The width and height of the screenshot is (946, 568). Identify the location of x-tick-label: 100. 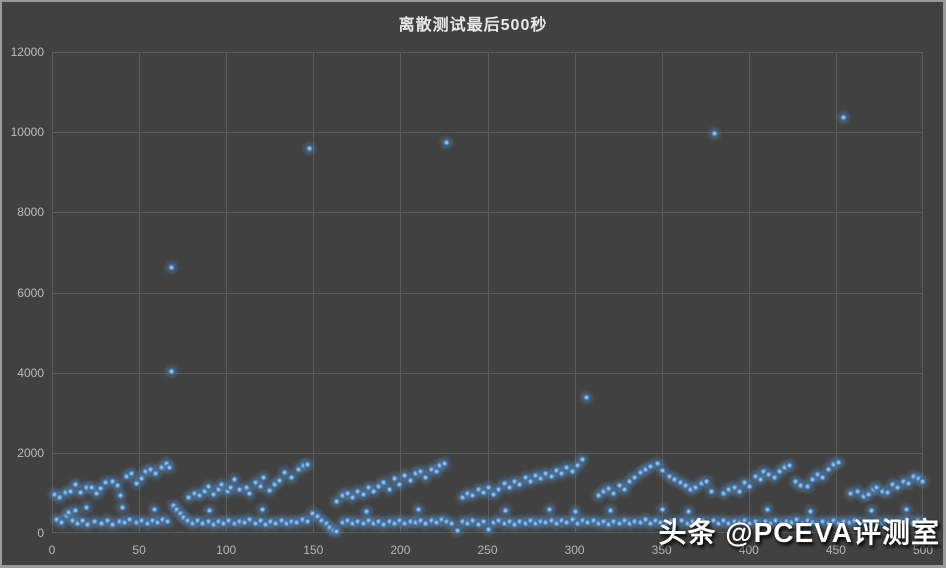
(226, 550).